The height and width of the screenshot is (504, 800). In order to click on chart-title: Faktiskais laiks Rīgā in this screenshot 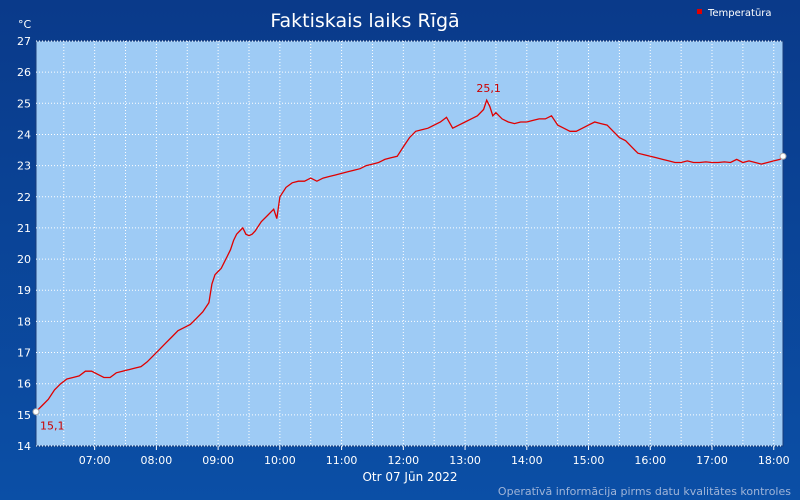, I will do `click(364, 21)`.